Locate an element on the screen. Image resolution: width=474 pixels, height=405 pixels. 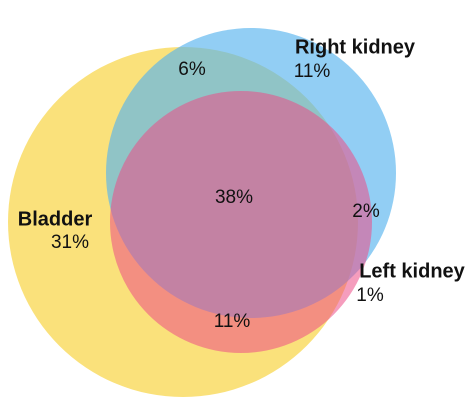
set-value: 31% is located at coordinates (70, 242).